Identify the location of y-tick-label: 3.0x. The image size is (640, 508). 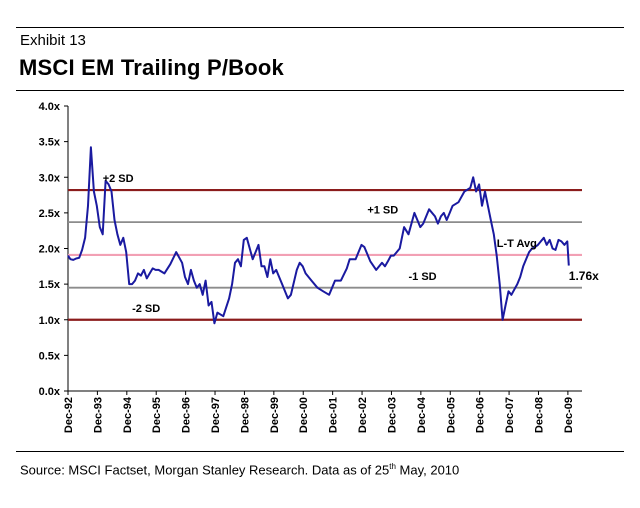
(50, 178).